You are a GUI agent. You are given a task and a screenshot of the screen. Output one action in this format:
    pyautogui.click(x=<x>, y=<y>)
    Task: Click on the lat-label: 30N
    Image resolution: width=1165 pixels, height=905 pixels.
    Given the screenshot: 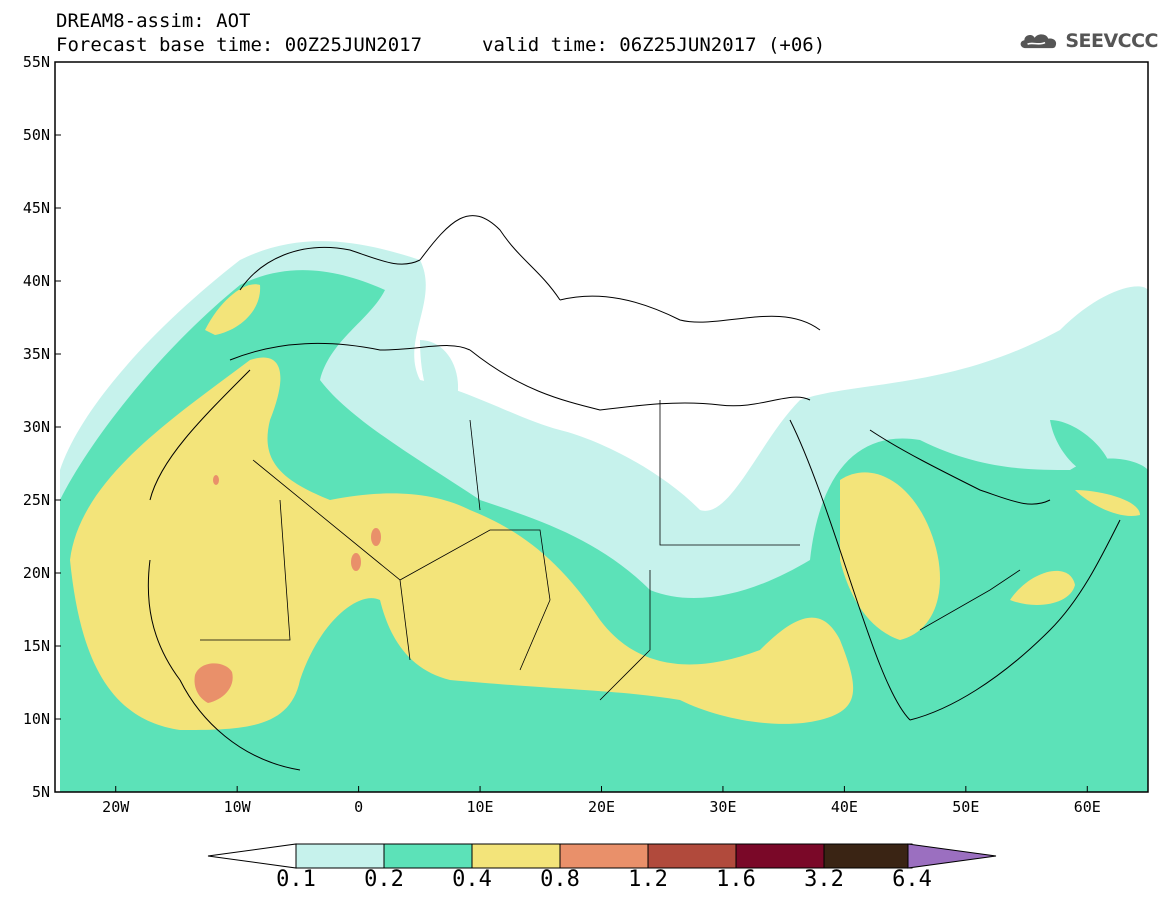 What is the action you would take?
    pyautogui.click(x=36, y=427)
    